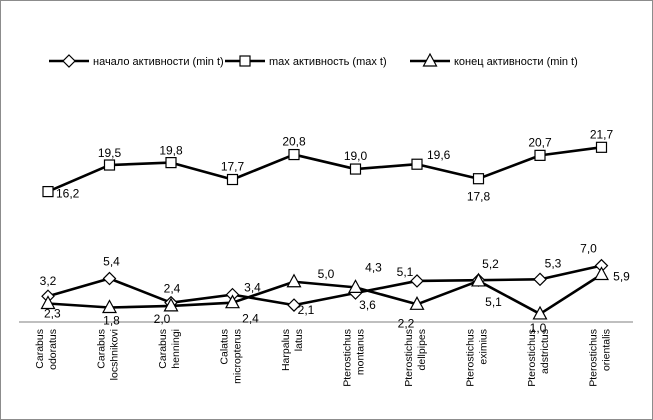 The height and width of the screenshot is (420, 653). I want to click on data-label: 19,0, so click(356, 156).